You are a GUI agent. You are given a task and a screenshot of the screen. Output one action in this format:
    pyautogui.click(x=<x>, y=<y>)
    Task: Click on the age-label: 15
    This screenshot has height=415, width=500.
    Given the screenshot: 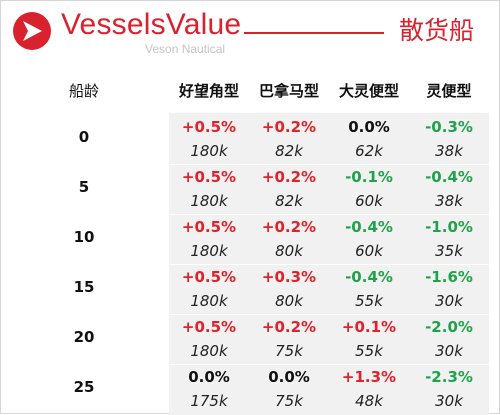 What is the action you would take?
    pyautogui.click(x=84, y=287)
    